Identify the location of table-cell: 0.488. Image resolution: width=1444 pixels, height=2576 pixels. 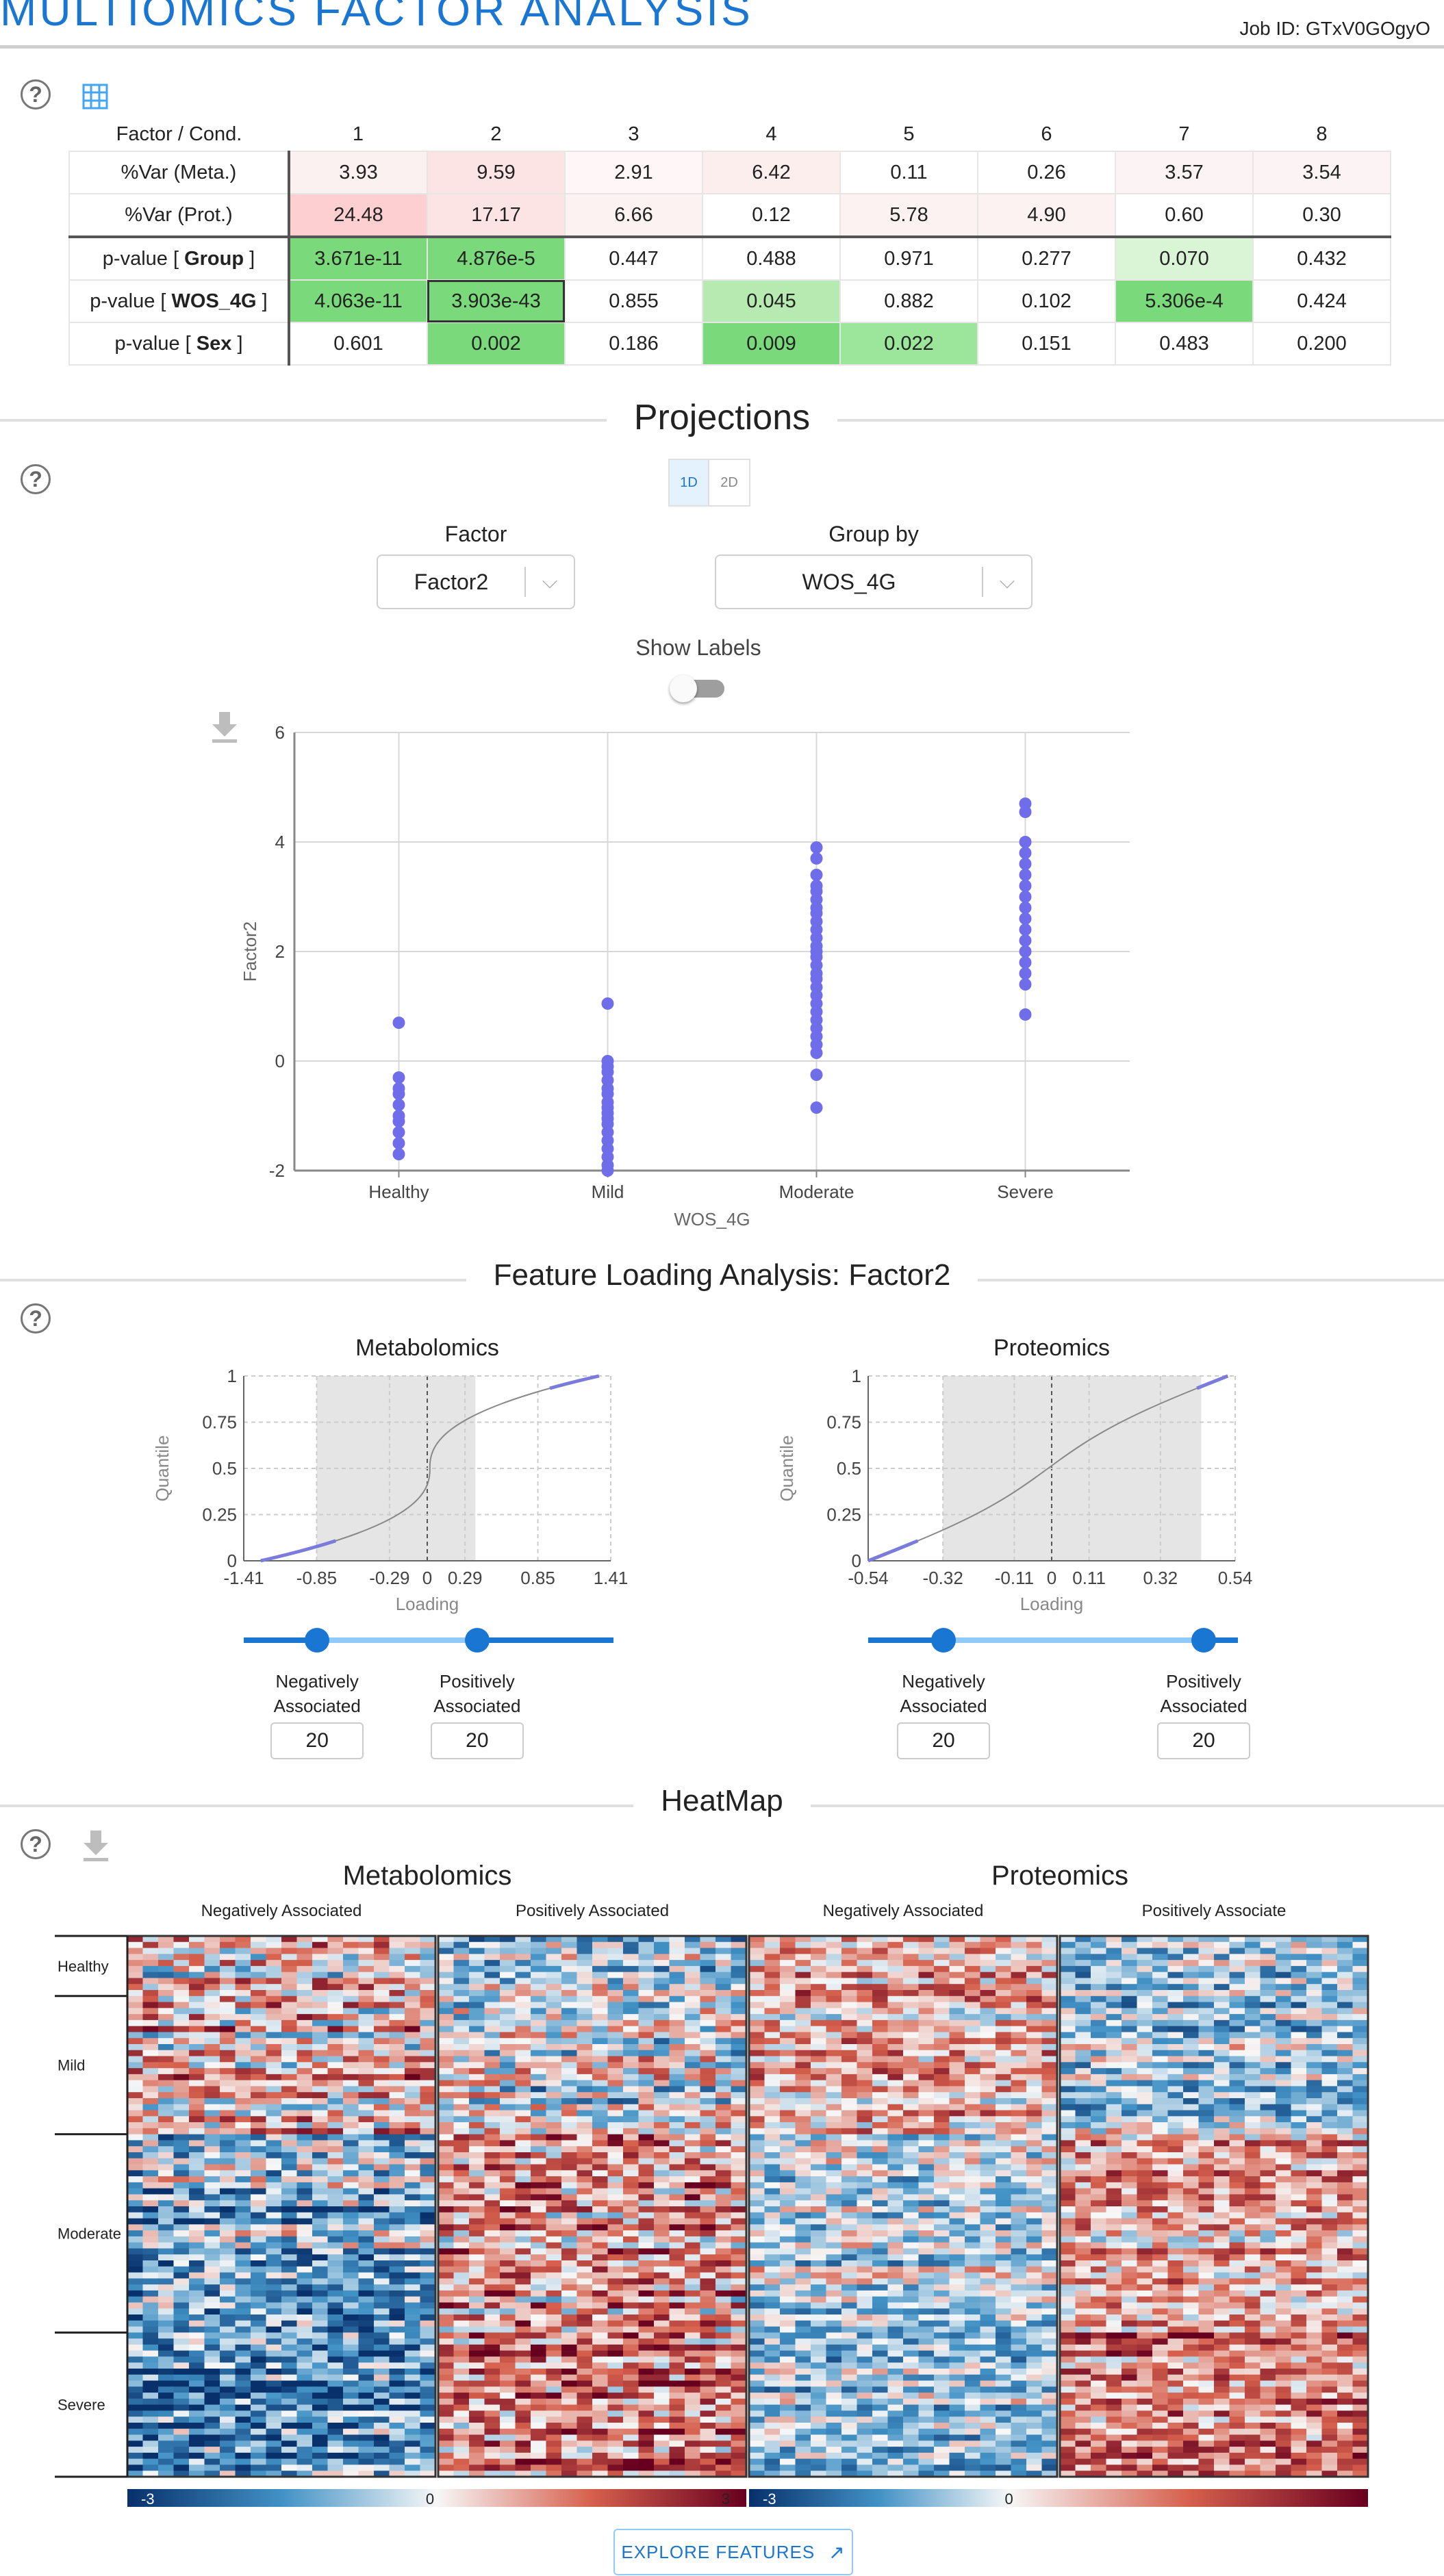
(771, 258).